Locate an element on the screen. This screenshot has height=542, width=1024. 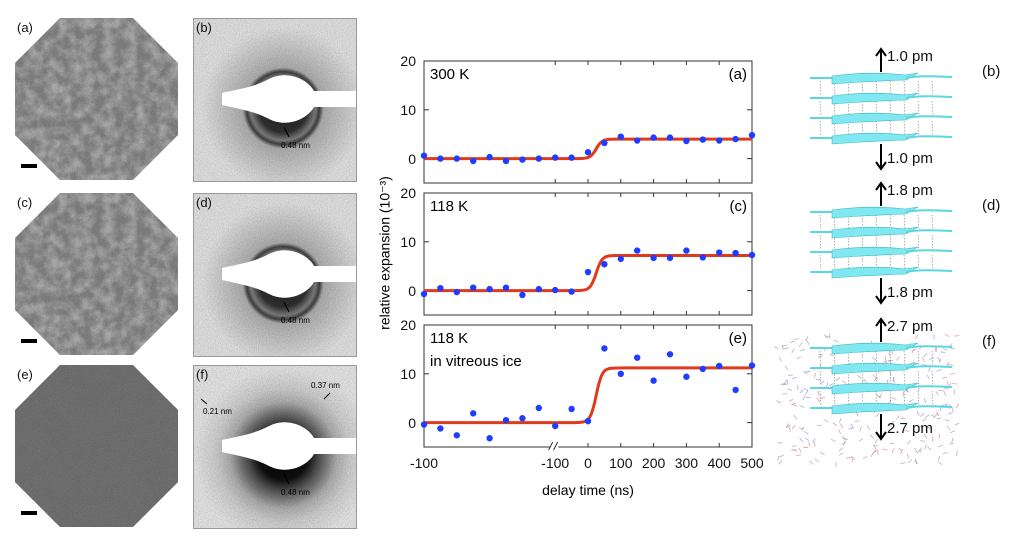
expansion-up-label: 1.8 pm is located at coordinates (910, 190).